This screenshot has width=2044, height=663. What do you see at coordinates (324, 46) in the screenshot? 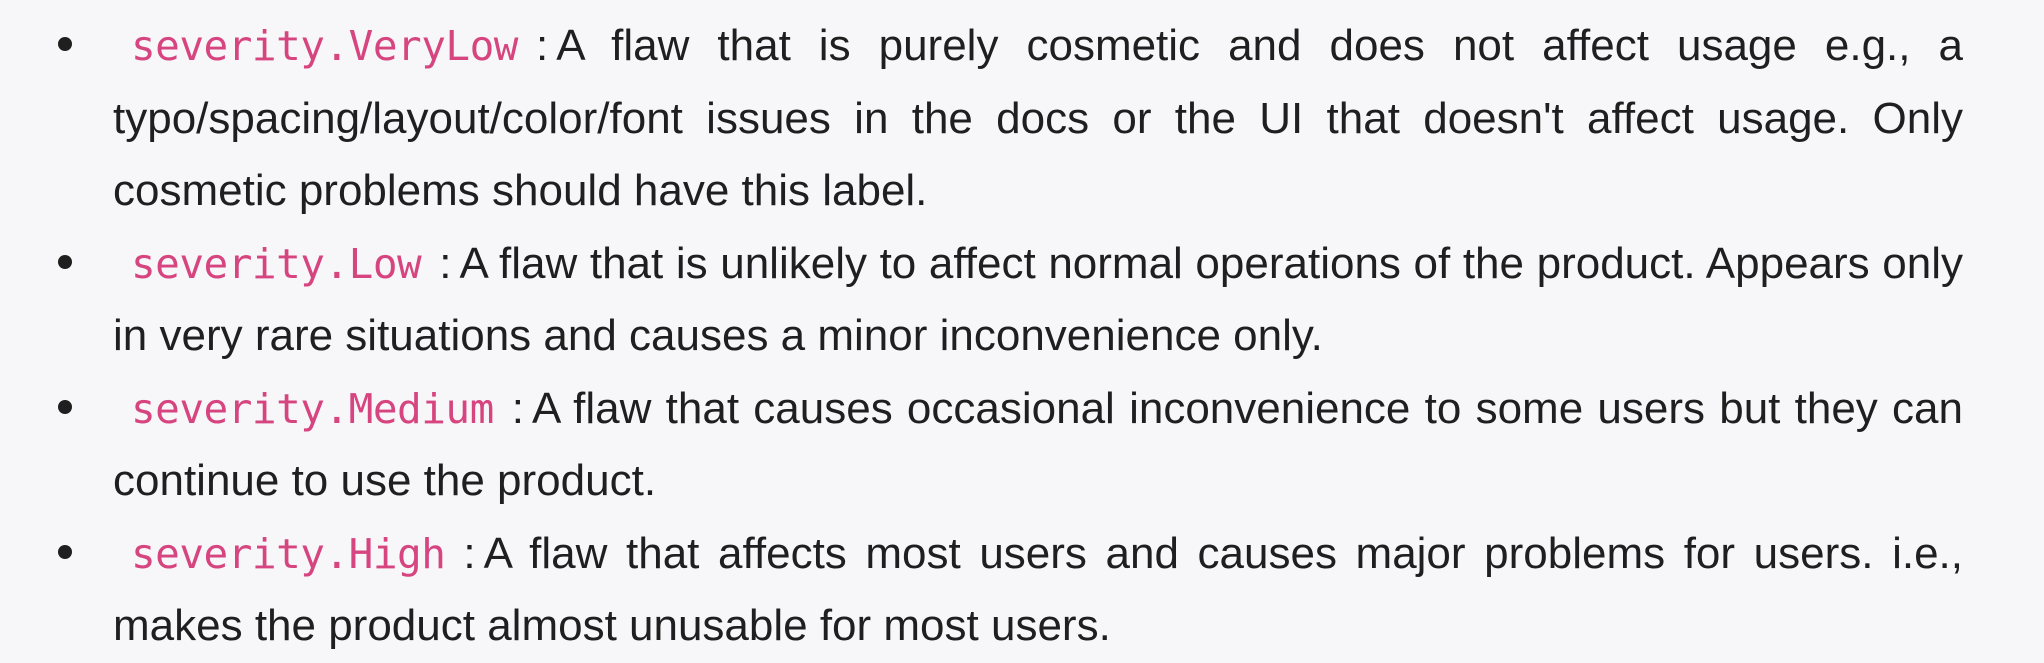
I see `severity-label-code: severity.VeryLow` at bounding box center [324, 46].